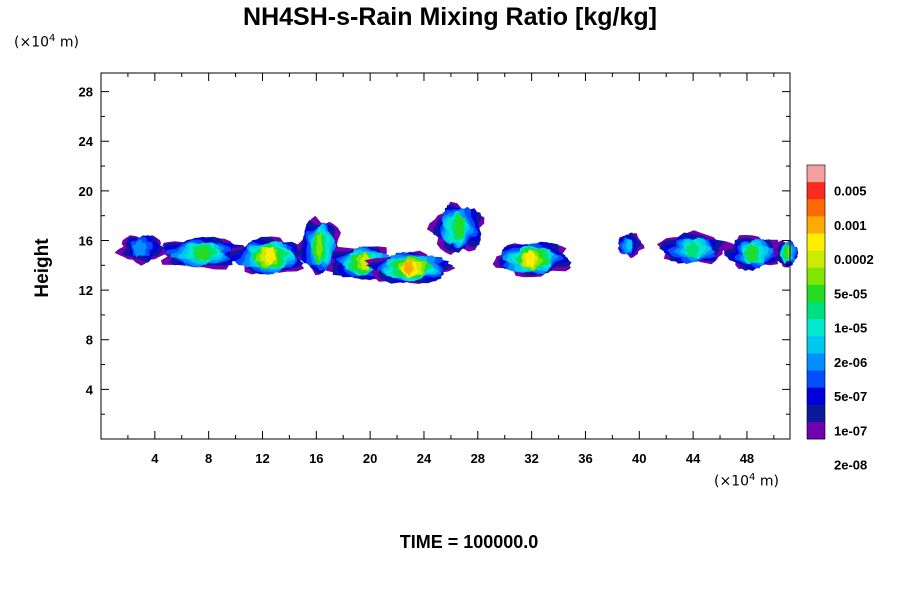 This screenshot has width=900, height=600. Describe the element at coordinates (747, 458) in the screenshot. I see `x-tick-label: 48` at that location.